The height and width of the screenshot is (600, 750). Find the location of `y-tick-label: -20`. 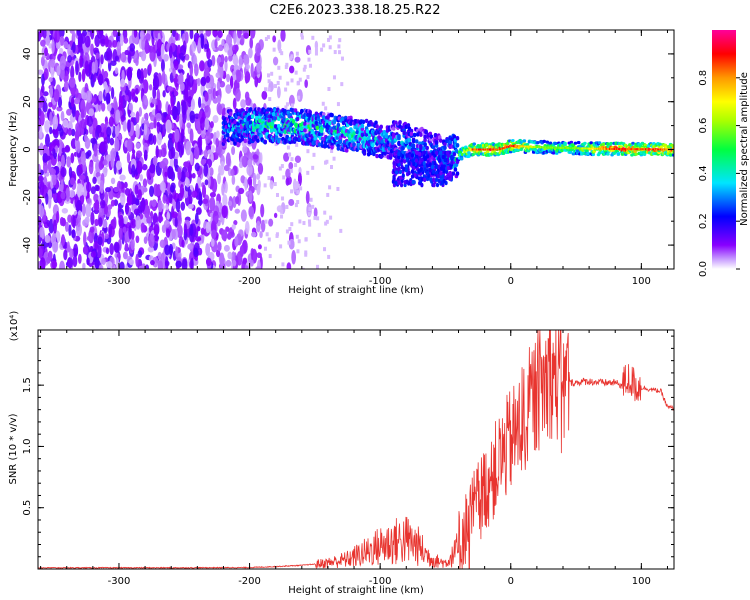

y-tick-label: -20 is located at coordinates (27, 197).